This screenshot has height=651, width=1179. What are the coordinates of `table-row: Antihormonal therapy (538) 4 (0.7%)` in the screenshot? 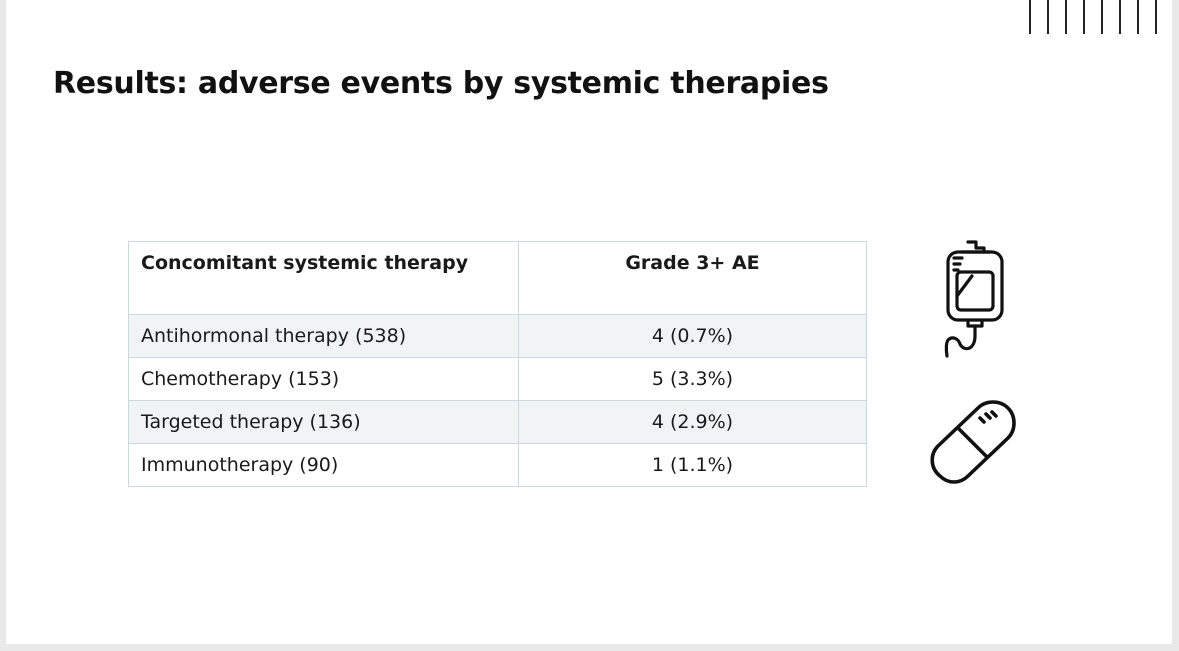 It's located at (497, 336).